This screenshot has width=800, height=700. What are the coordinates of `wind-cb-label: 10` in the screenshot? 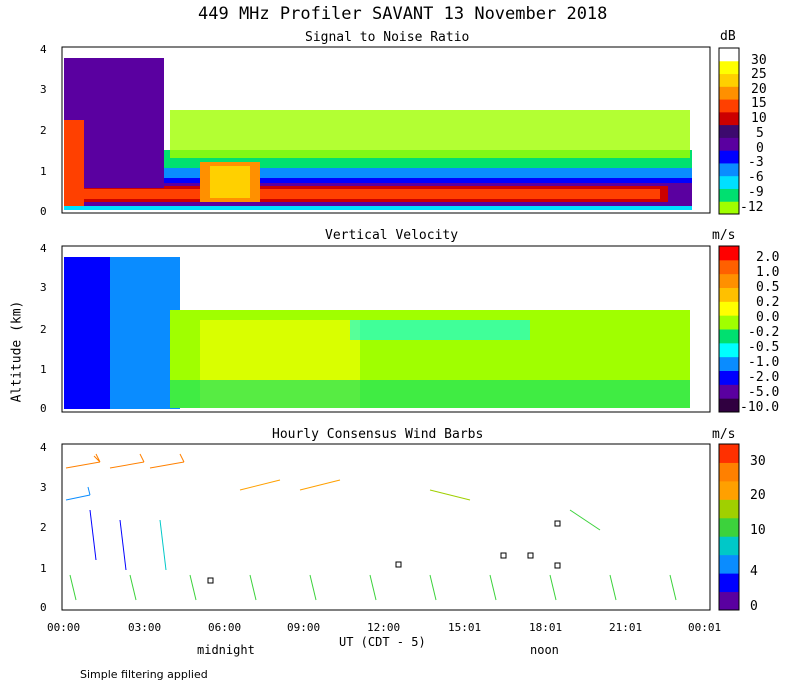 It's located at (758, 530).